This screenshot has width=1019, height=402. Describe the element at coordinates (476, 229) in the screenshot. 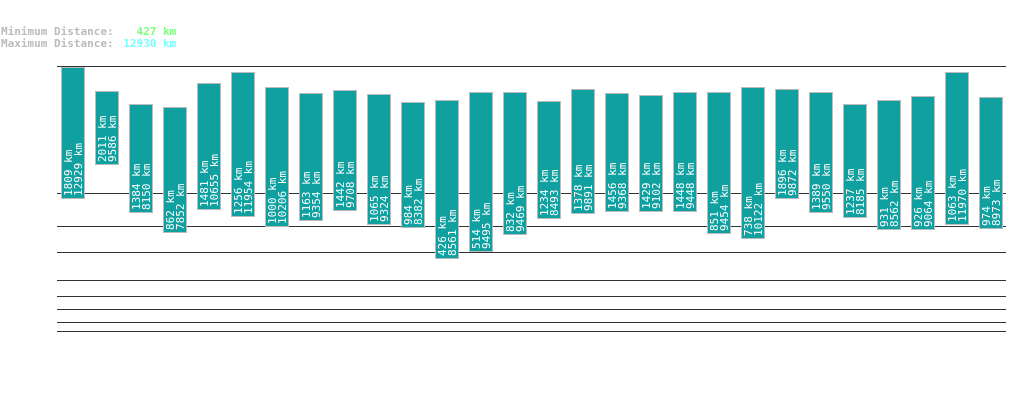

I see `min-distance-label: 514 km` at that location.